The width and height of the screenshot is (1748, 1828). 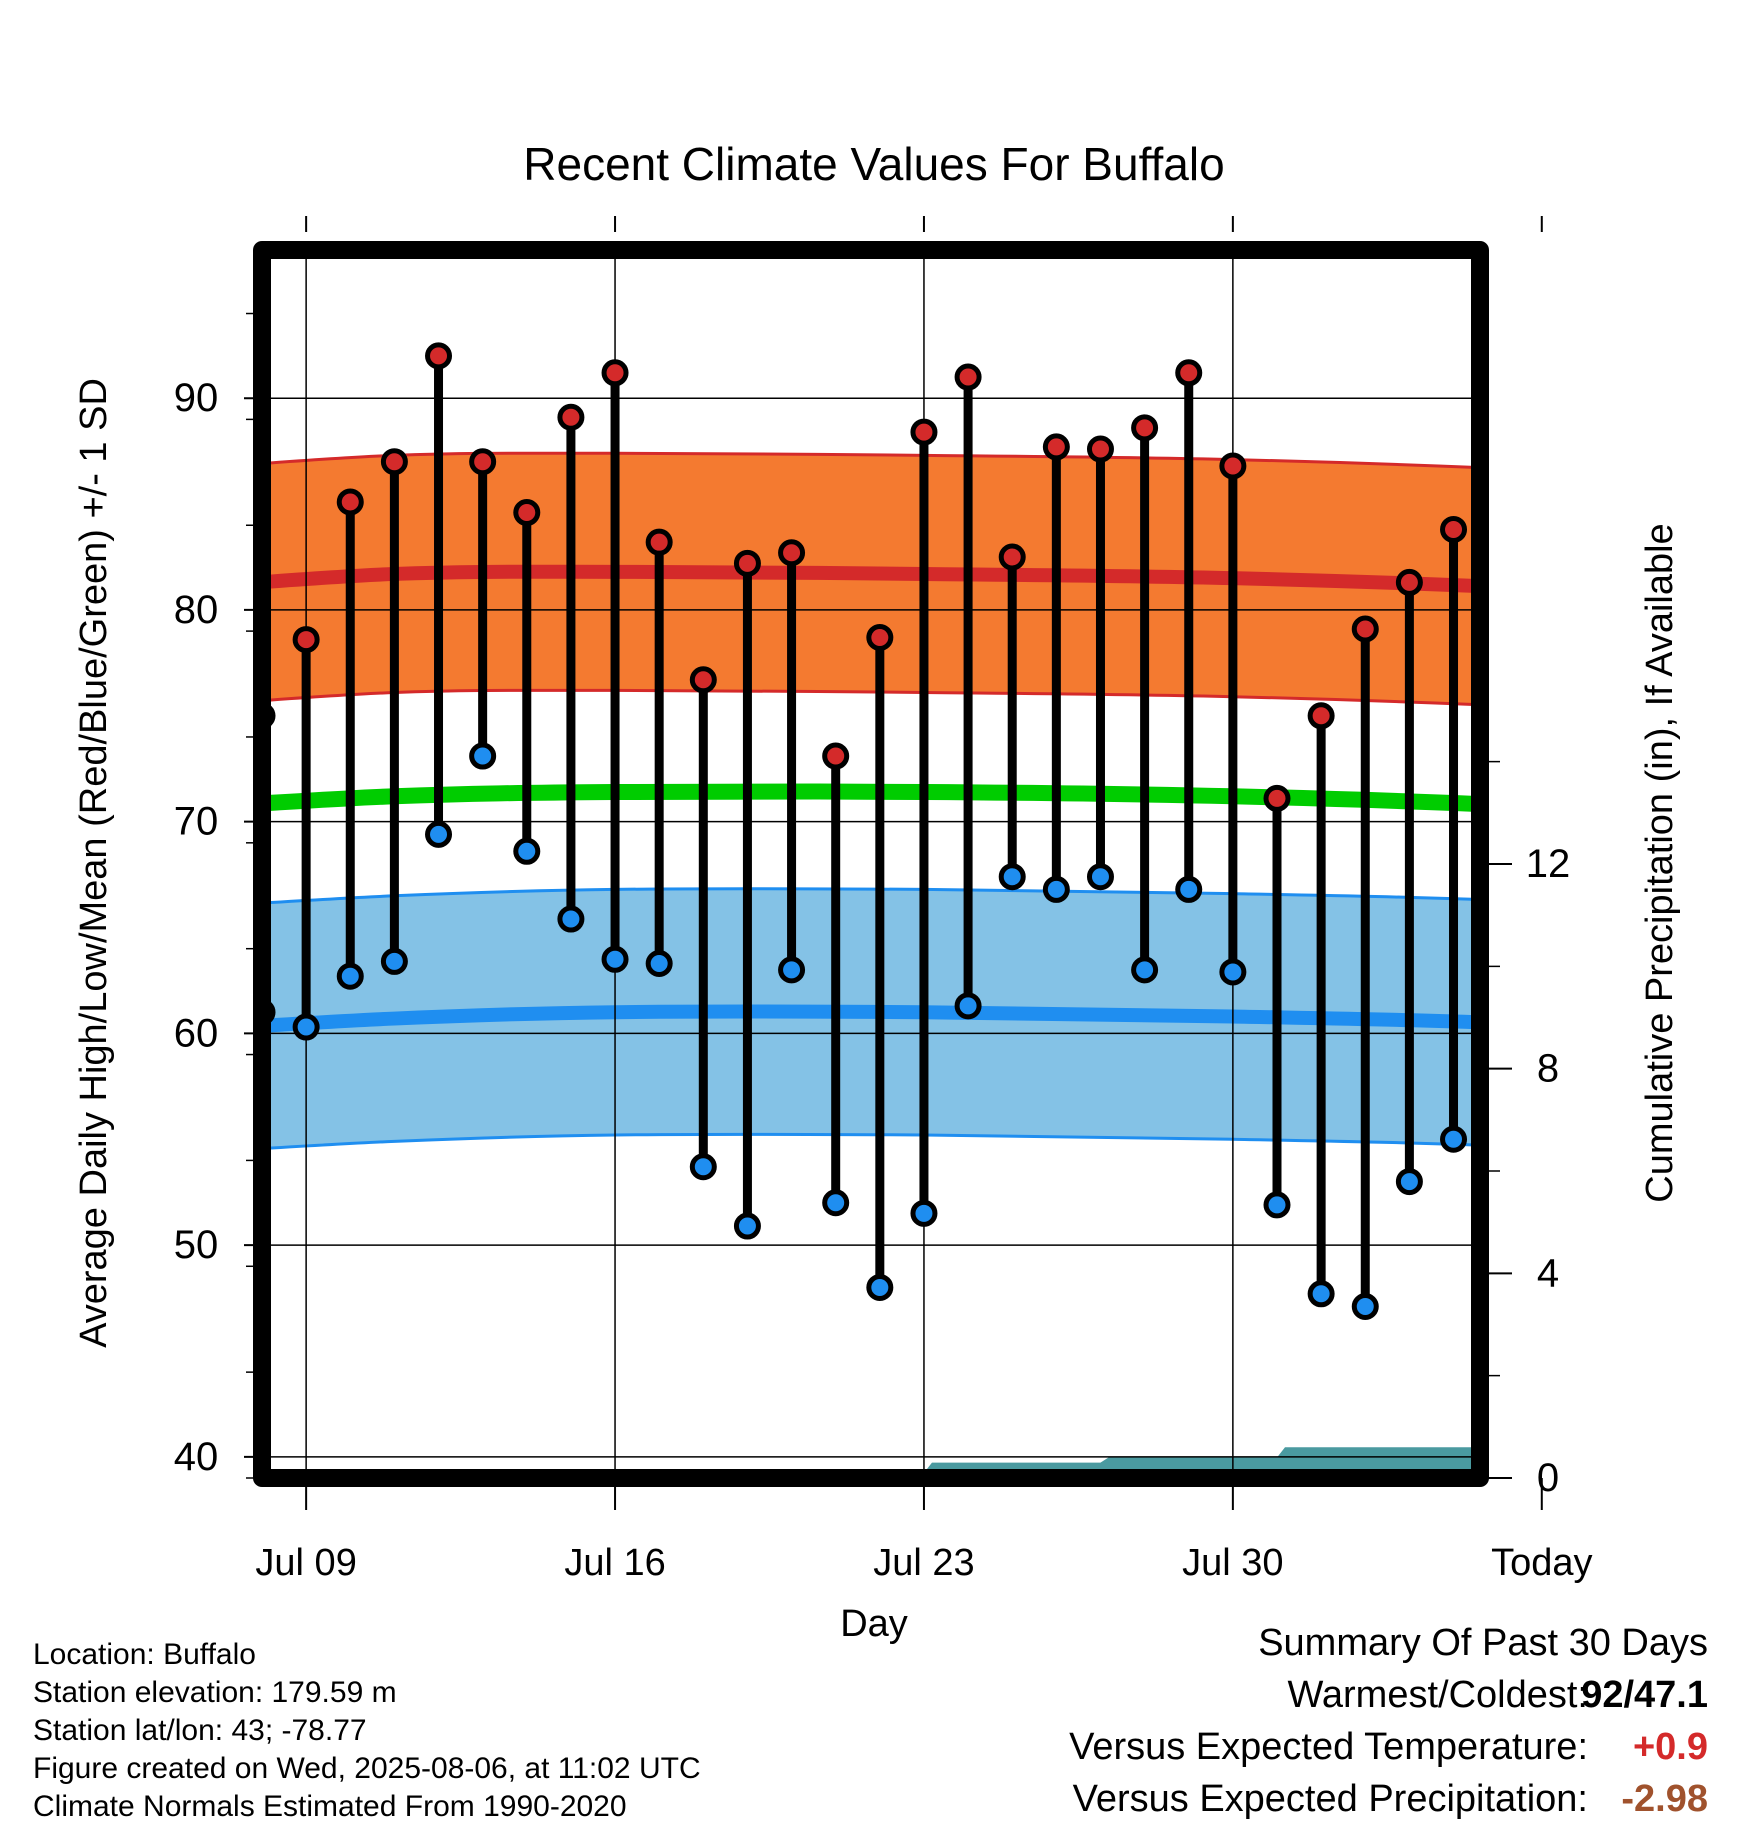 What do you see at coordinates (871, 896) in the screenshot?
I see `low-band-upper-edge` at bounding box center [871, 896].